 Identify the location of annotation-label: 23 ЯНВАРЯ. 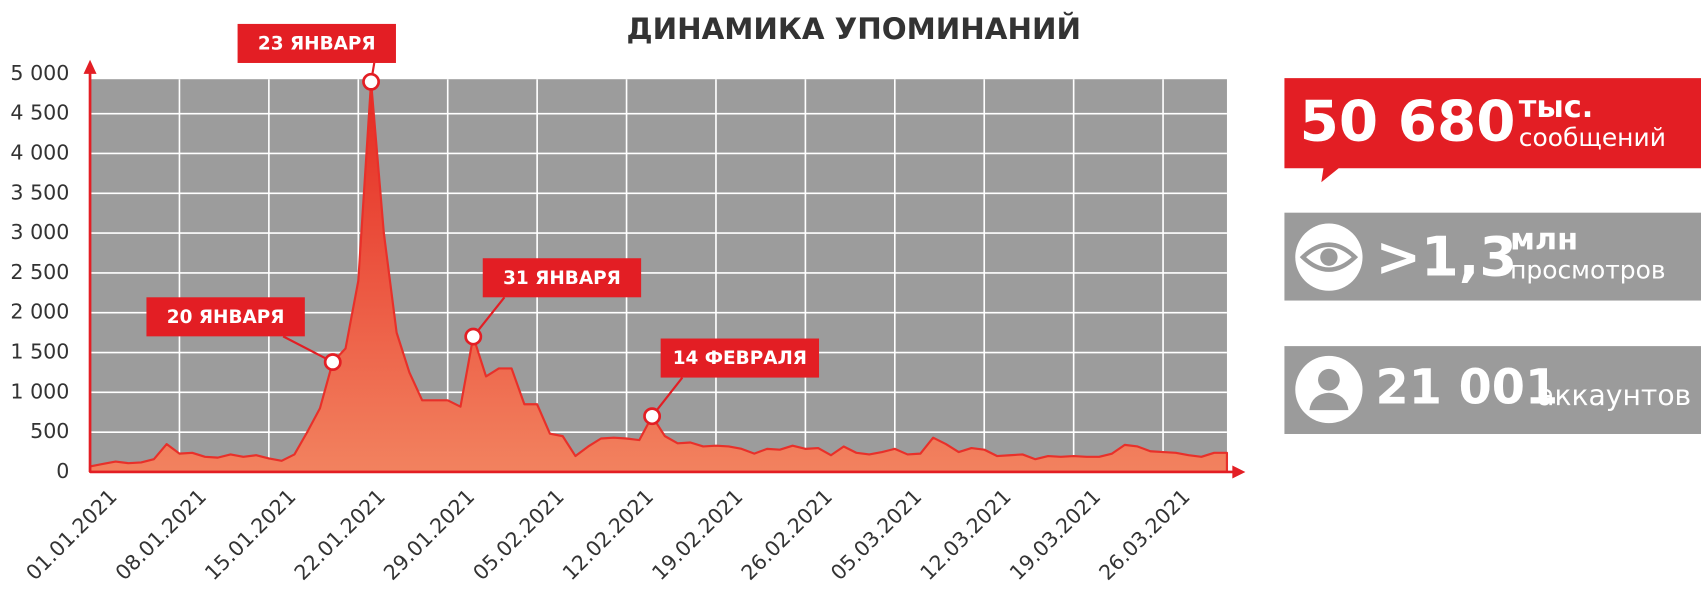
(317, 44).